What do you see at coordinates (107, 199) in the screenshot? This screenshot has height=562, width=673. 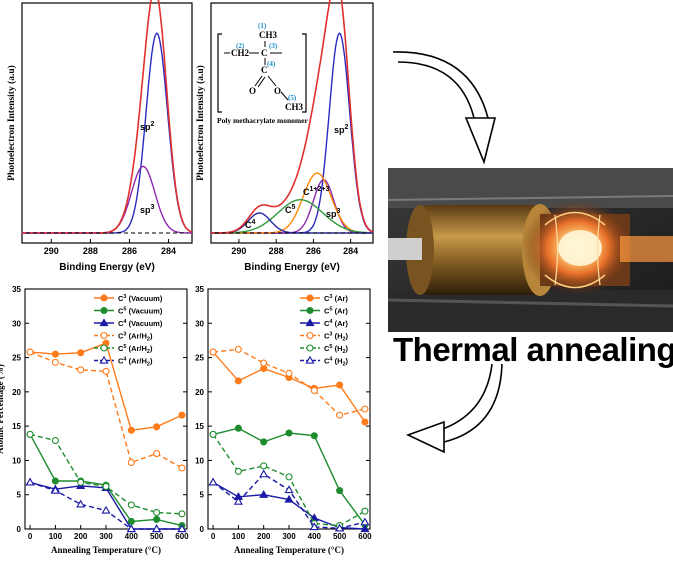 I see `component-peak-sp3` at bounding box center [107, 199].